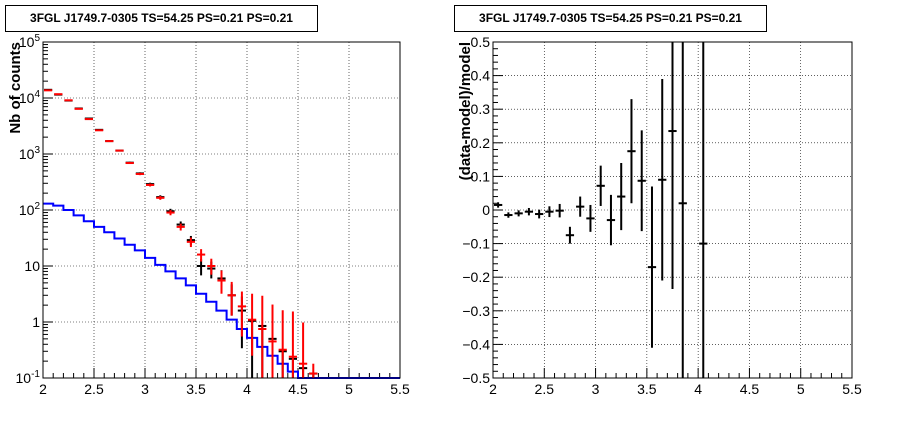  What do you see at coordinates (481, 143) in the screenshot?
I see `y-tick-label-right: 0.2` at bounding box center [481, 143].